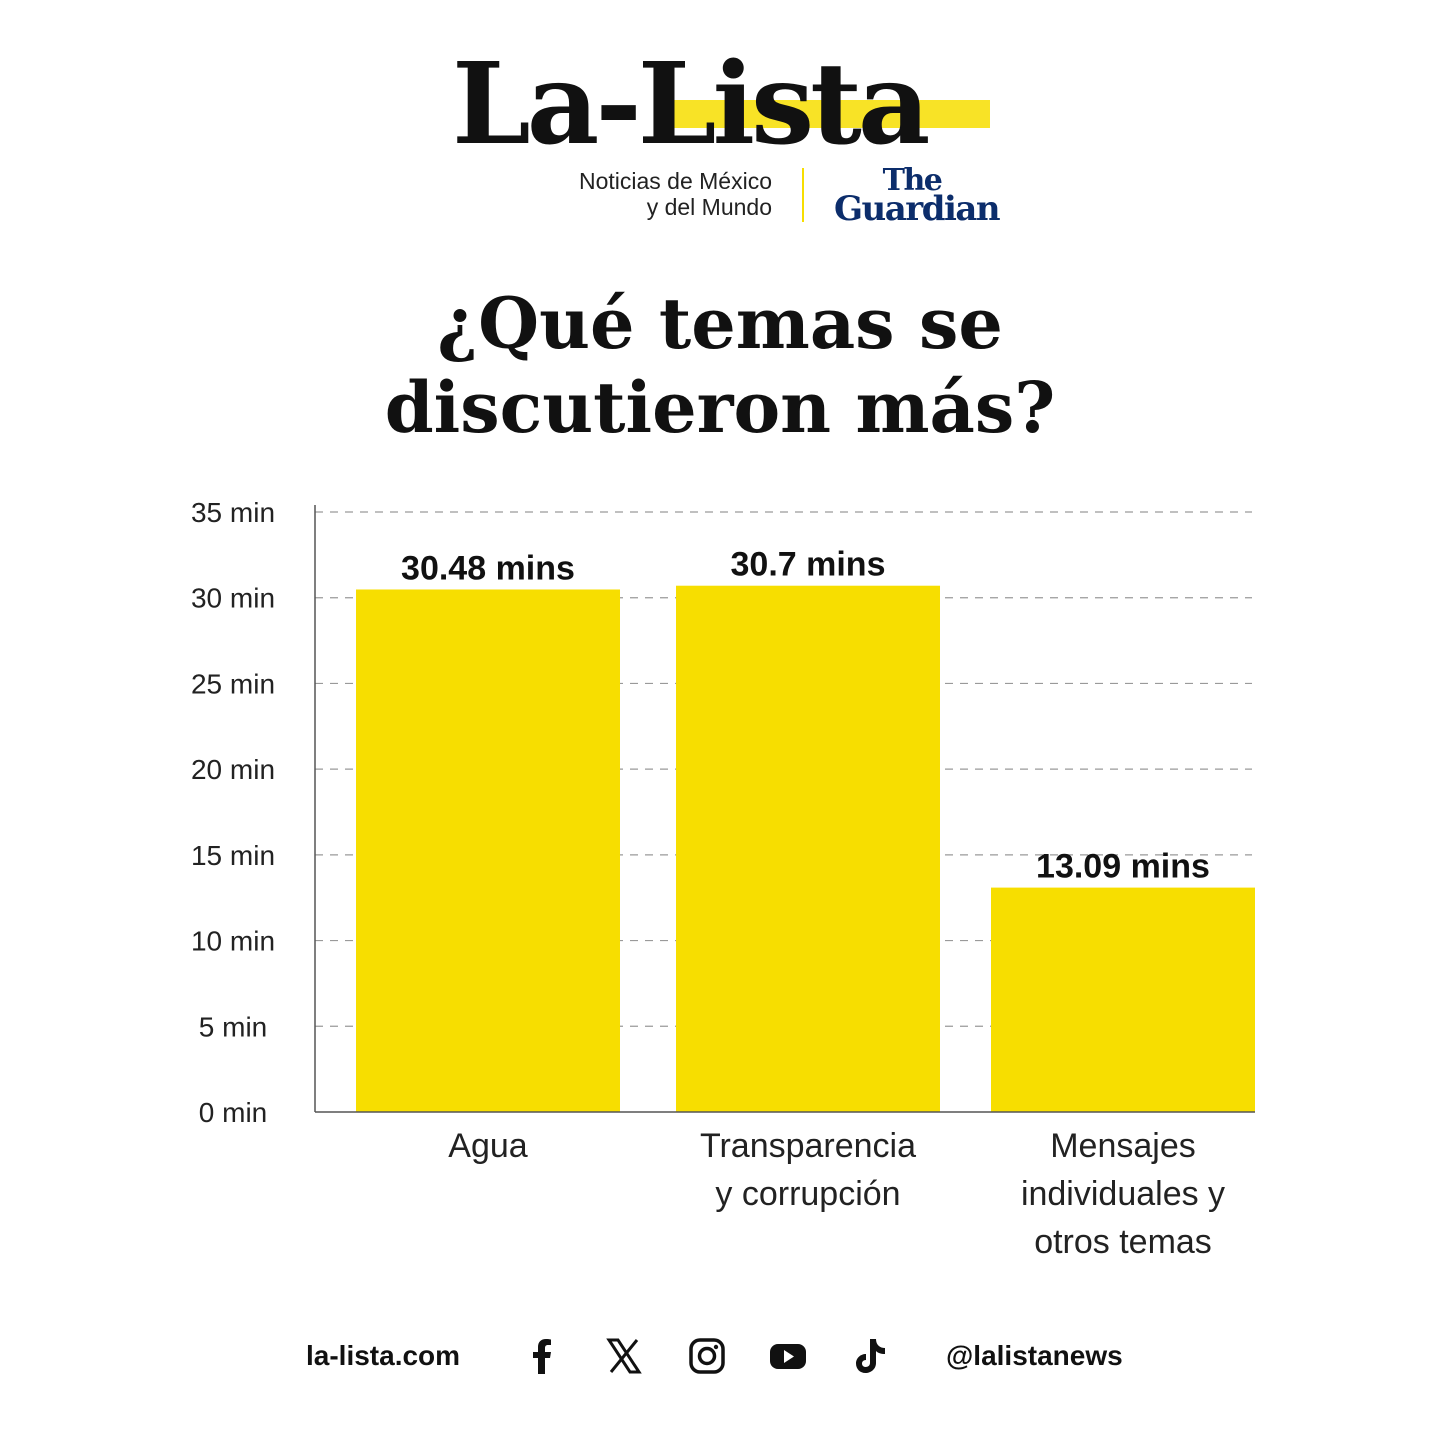 Image resolution: width=1440 pixels, height=1440 pixels. What do you see at coordinates (542, 1356) in the screenshot?
I see `facebook-icon` at bounding box center [542, 1356].